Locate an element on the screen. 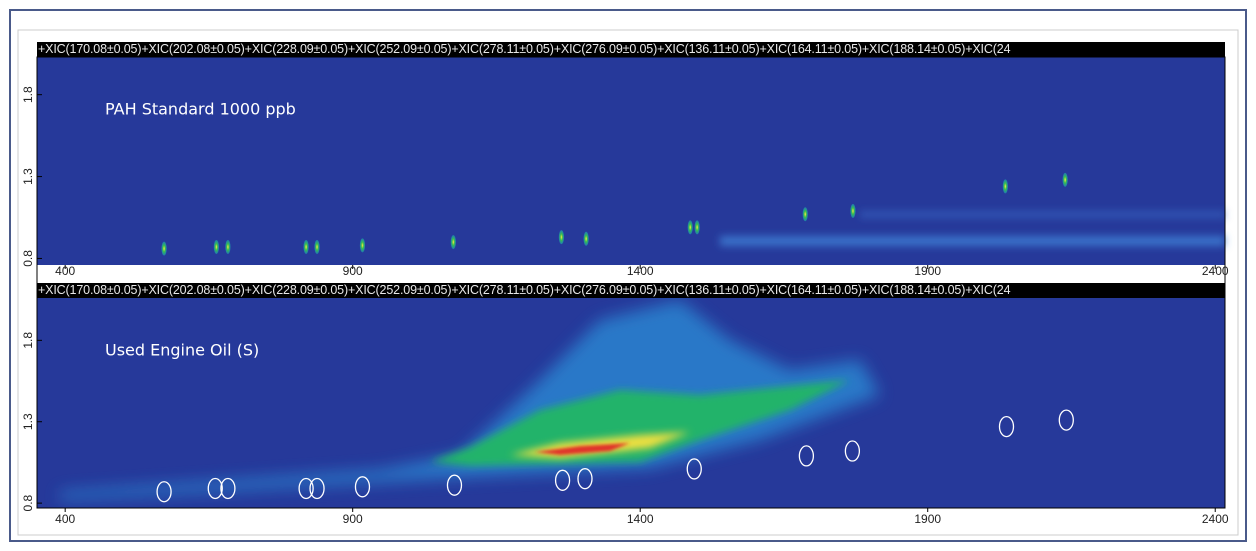 The height and width of the screenshot is (551, 1256). panel-title: Used Engine Oil (S) is located at coordinates (182, 350).